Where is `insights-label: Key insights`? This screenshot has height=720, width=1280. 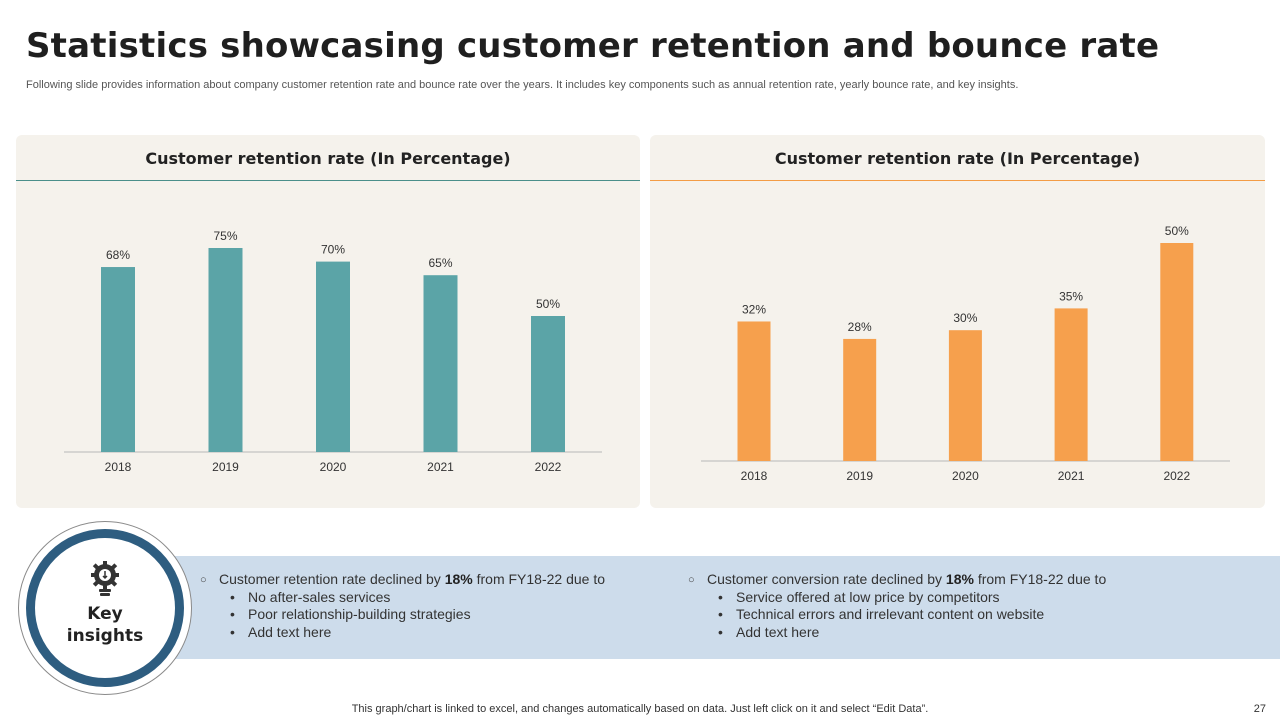 insights-label: Key insights is located at coordinates (105, 625).